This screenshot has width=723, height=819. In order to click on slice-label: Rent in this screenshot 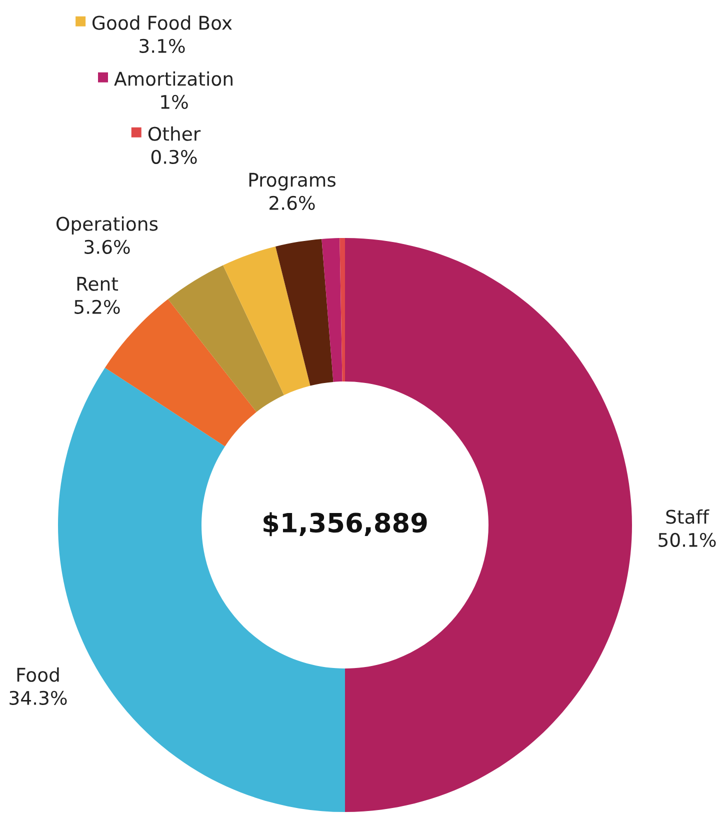, I will do `click(97, 283)`.